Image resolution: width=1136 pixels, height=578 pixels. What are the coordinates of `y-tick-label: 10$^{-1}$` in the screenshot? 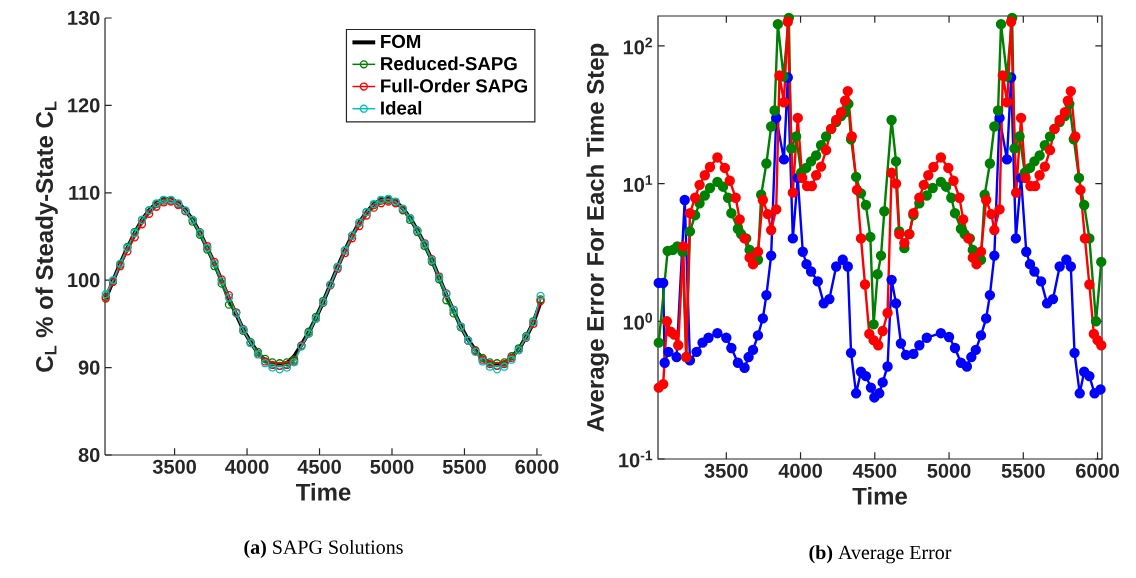 It's located at (636, 459).